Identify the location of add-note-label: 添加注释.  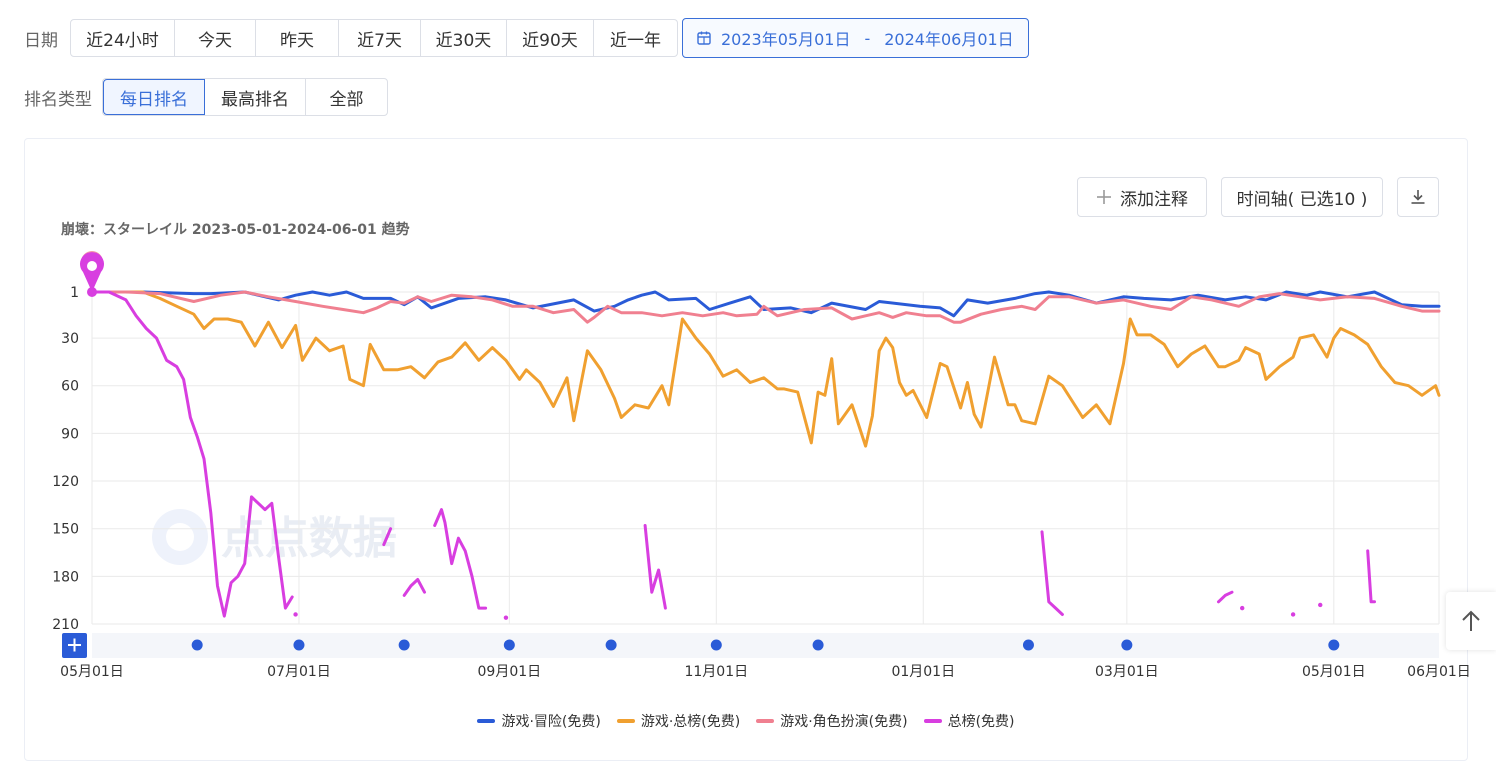
(1154, 199).